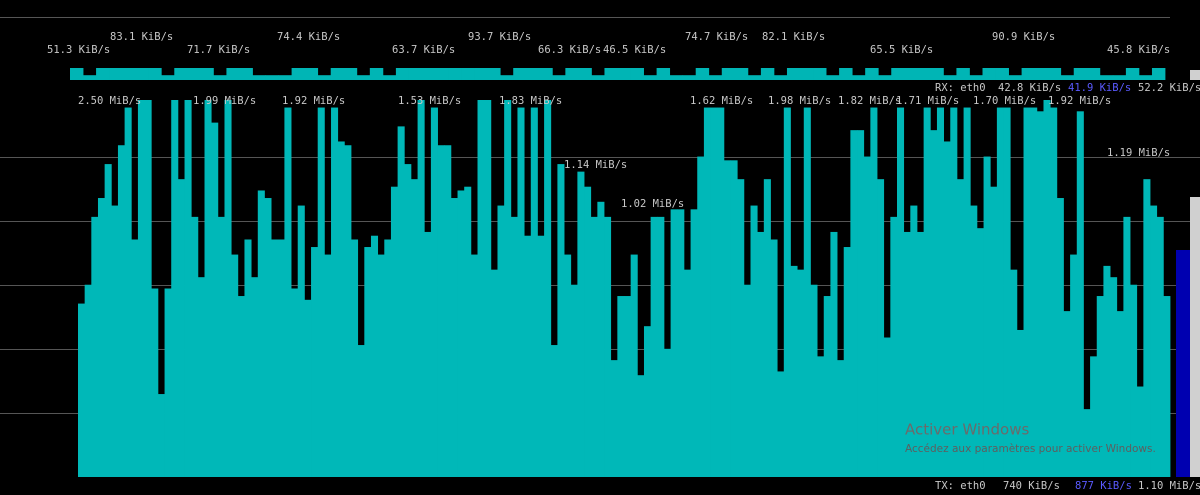 This screenshot has width=1200, height=495. What do you see at coordinates (1103, 486) in the screenshot?
I see `tx-status-value: 877 KiB/s` at bounding box center [1103, 486].